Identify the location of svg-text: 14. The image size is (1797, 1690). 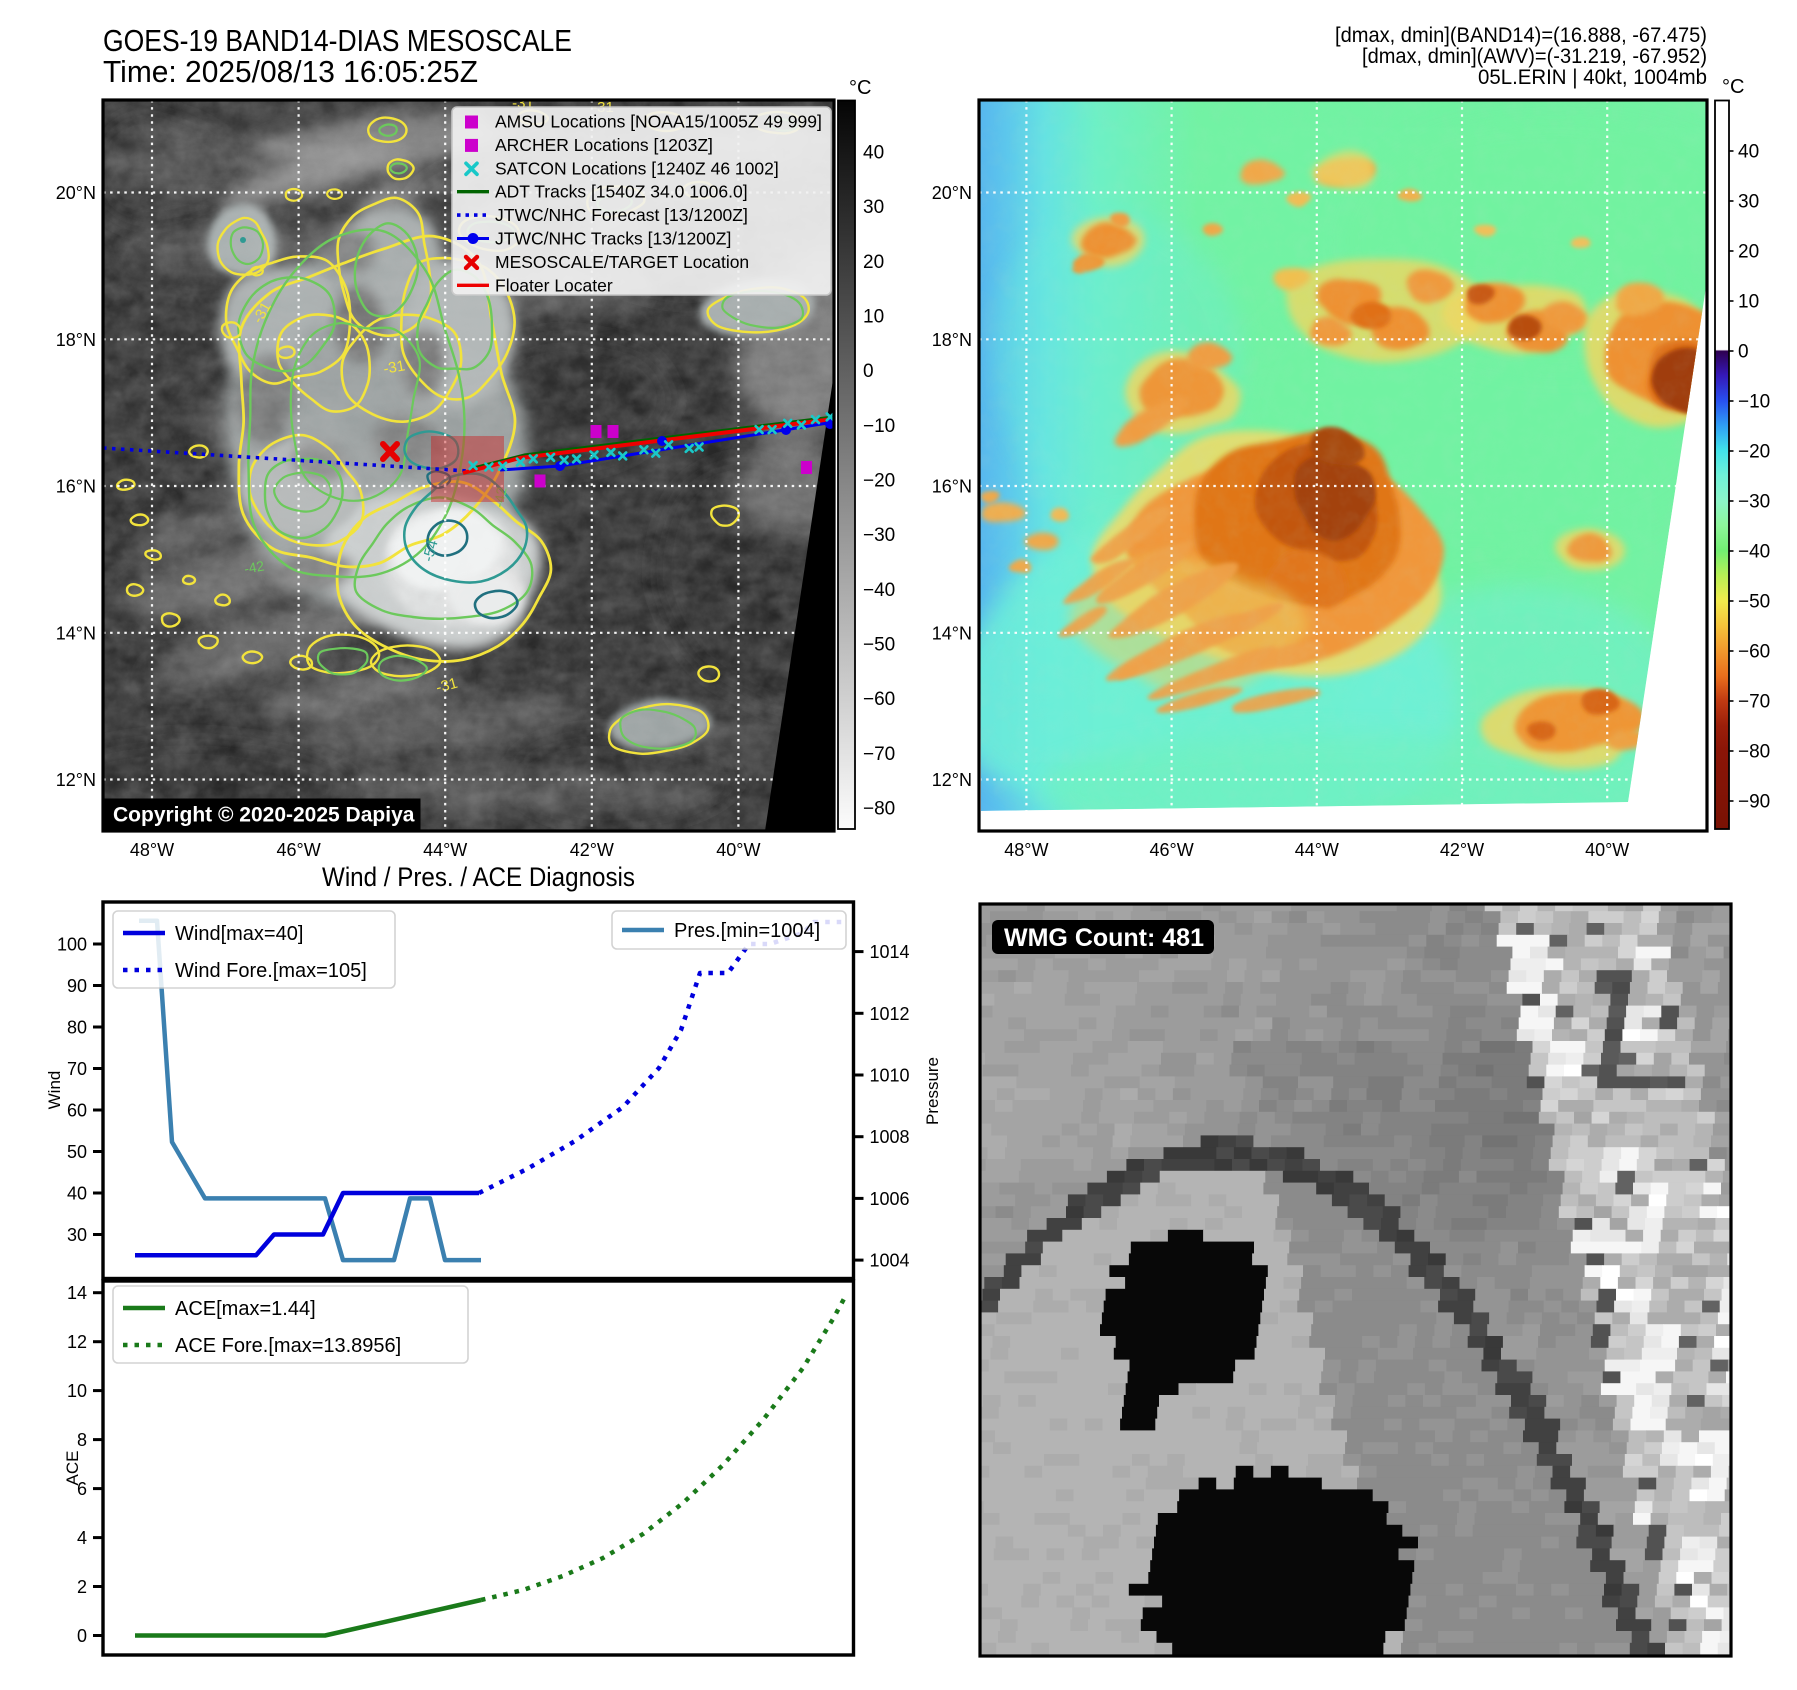
(77, 1293).